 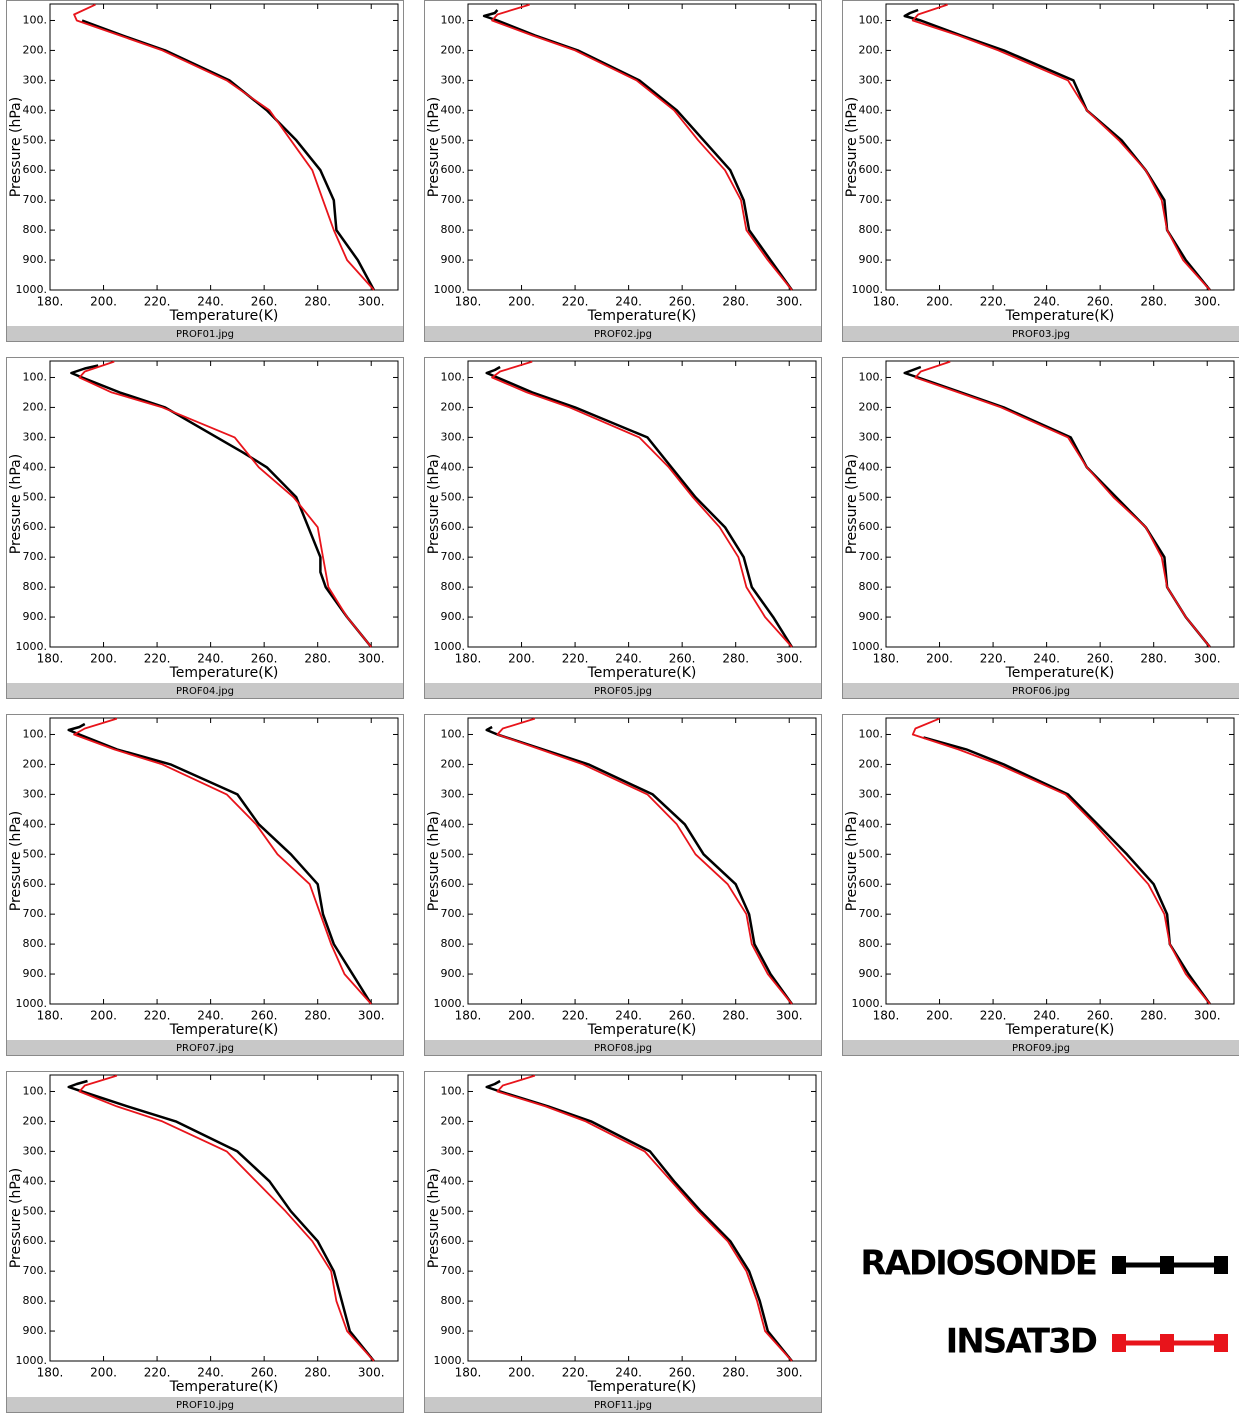 I want to click on caption: PROF11.jpg, so click(x=623, y=1405).